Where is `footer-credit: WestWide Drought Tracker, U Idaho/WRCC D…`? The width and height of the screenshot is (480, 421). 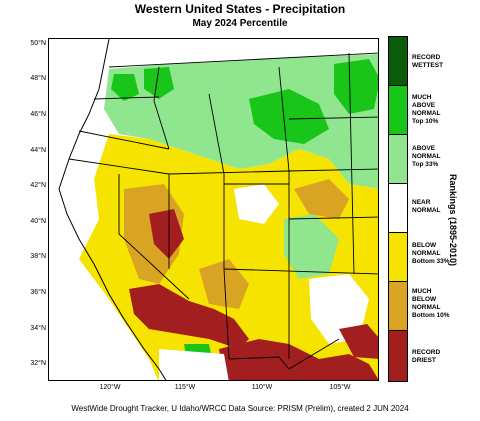
footer-credit: WestWide Drought Tracker, U Idaho/WRCC D… is located at coordinates (240, 408).